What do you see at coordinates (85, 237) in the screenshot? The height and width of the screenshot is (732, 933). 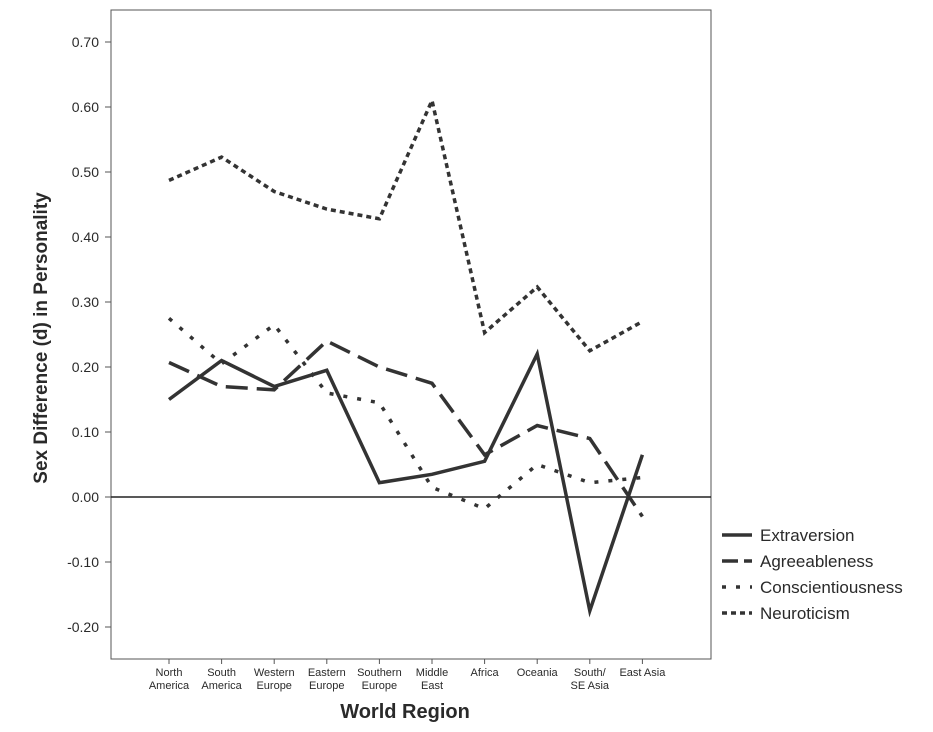 I see `y-tick-label: 0.40` at bounding box center [85, 237].